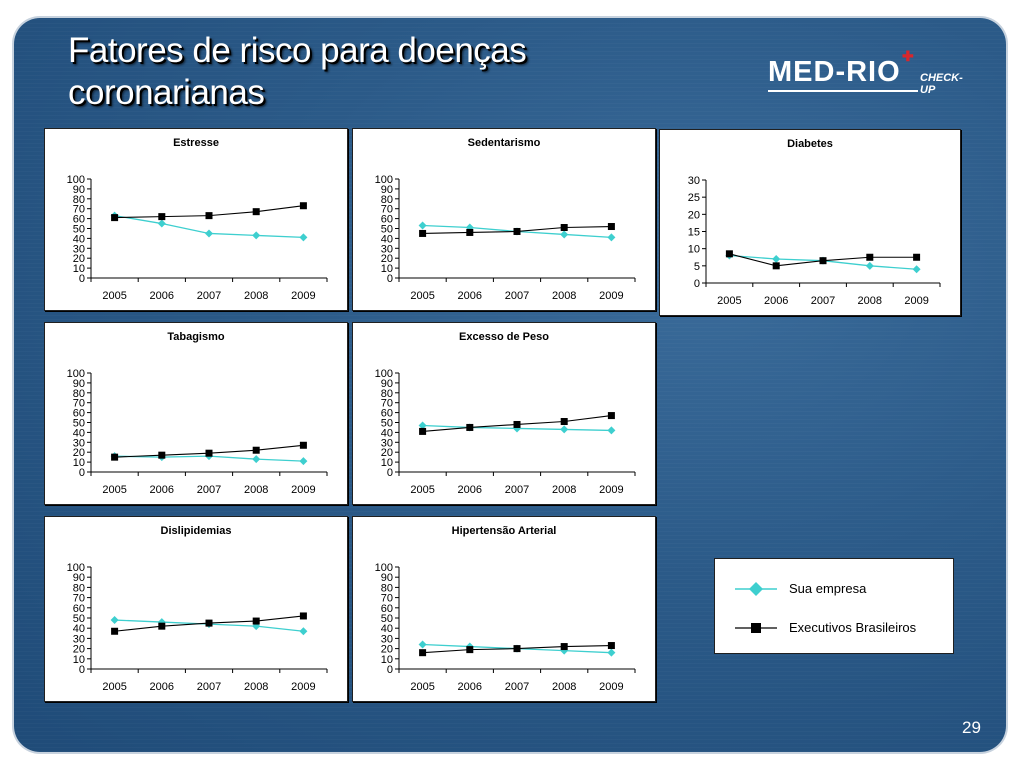 This screenshot has width=1024, height=768. Describe the element at coordinates (504, 337) in the screenshot. I see `chart-title: Excesso de Peso` at that location.